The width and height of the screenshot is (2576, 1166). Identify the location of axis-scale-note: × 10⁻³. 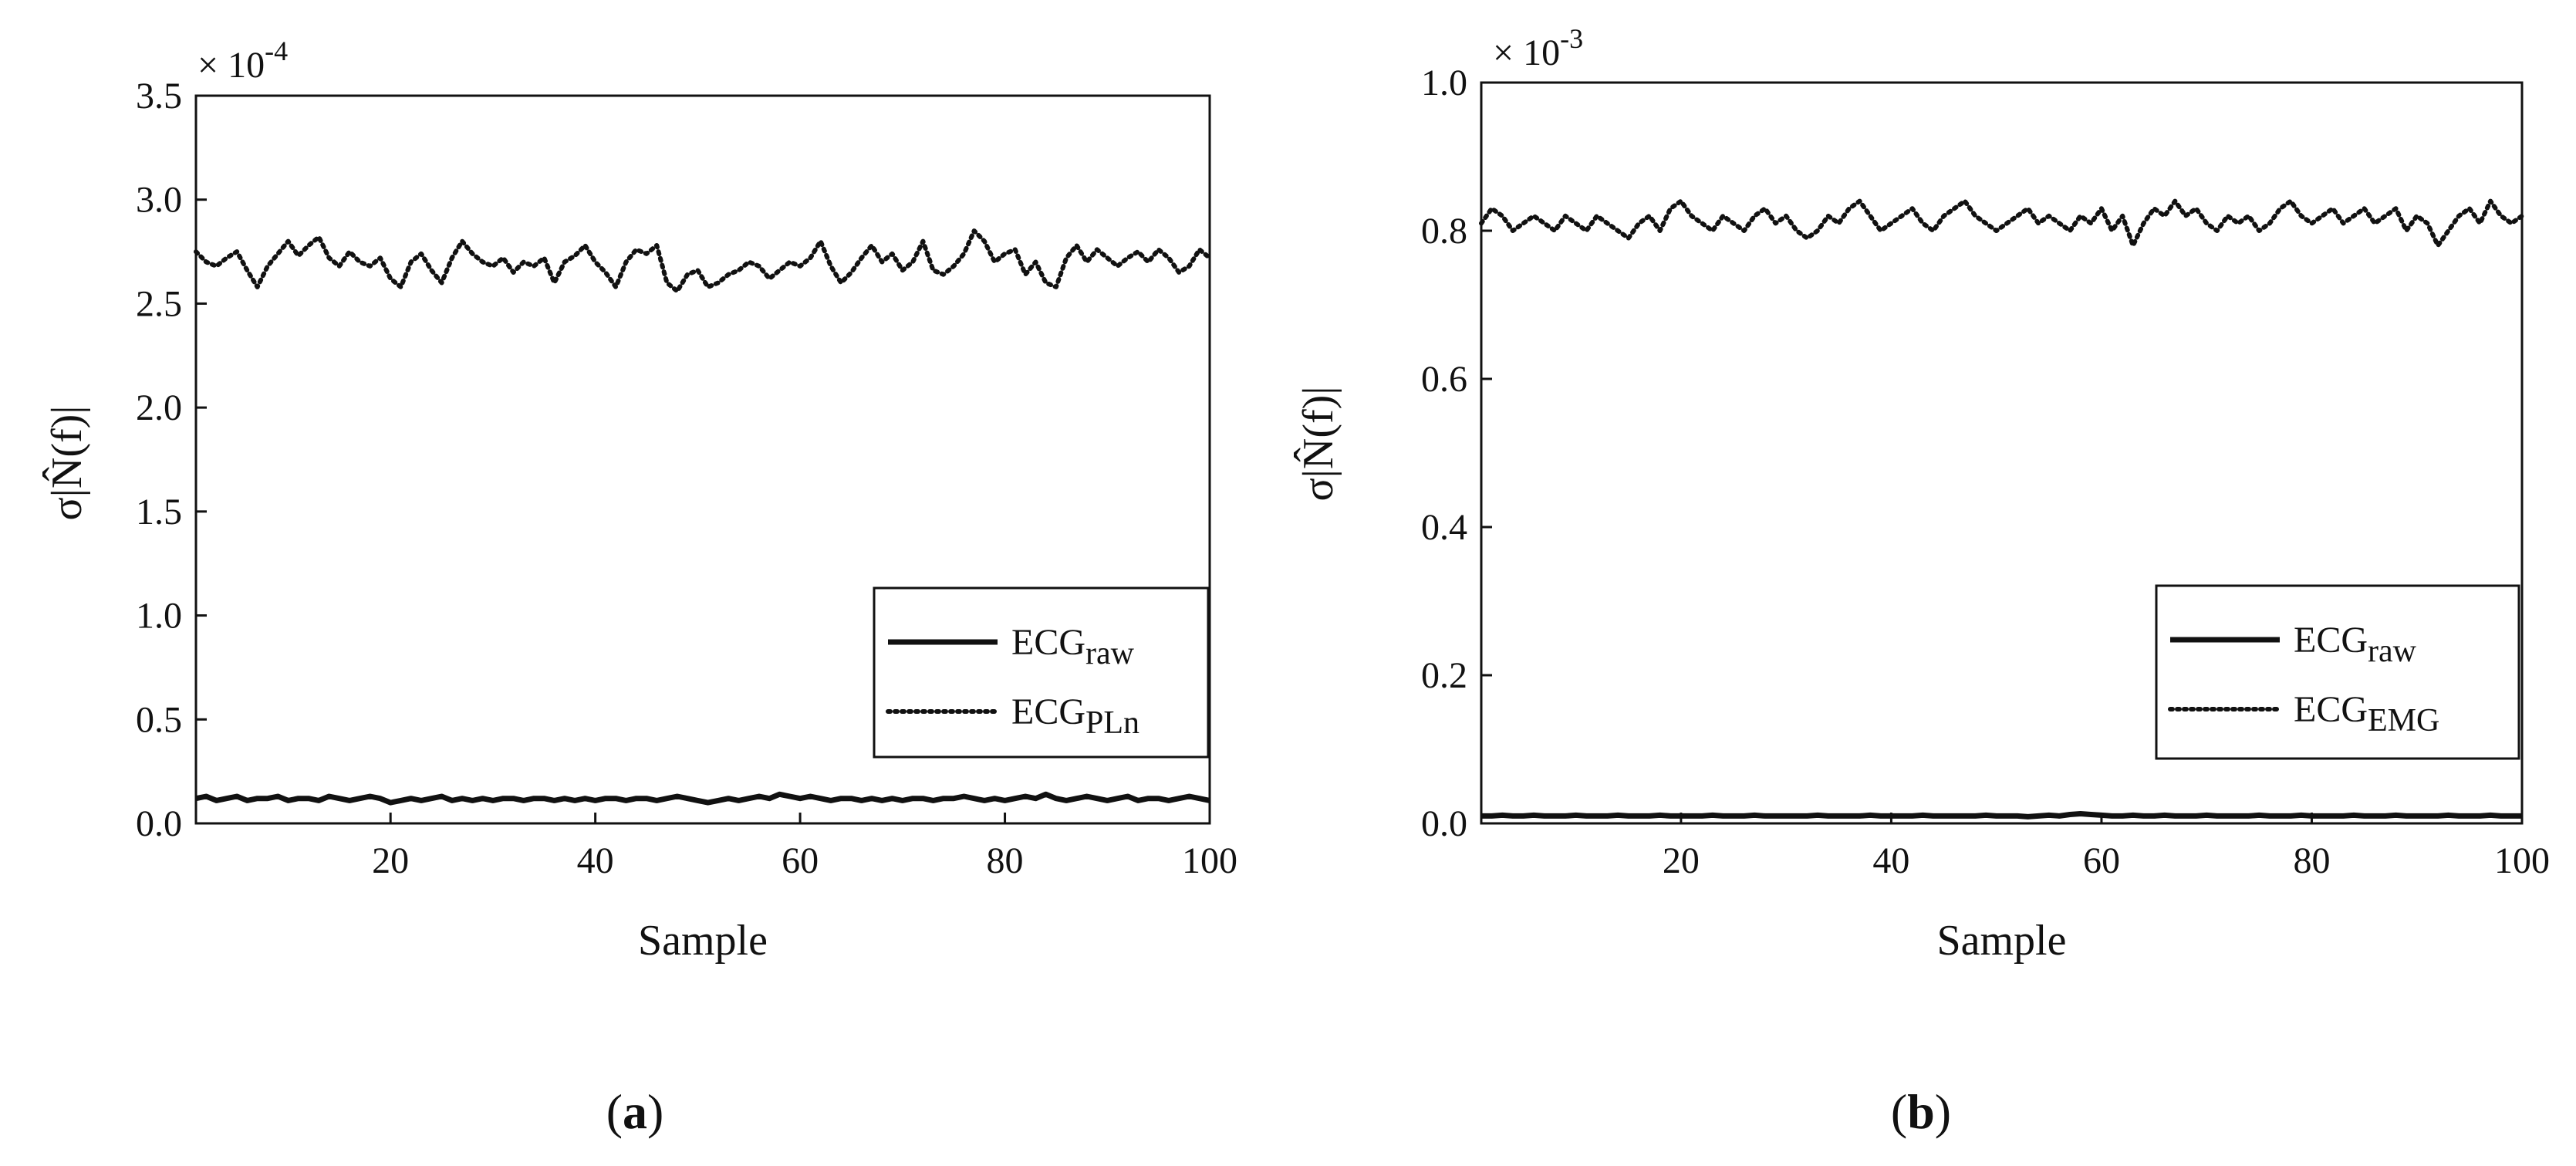
(1538, 48).